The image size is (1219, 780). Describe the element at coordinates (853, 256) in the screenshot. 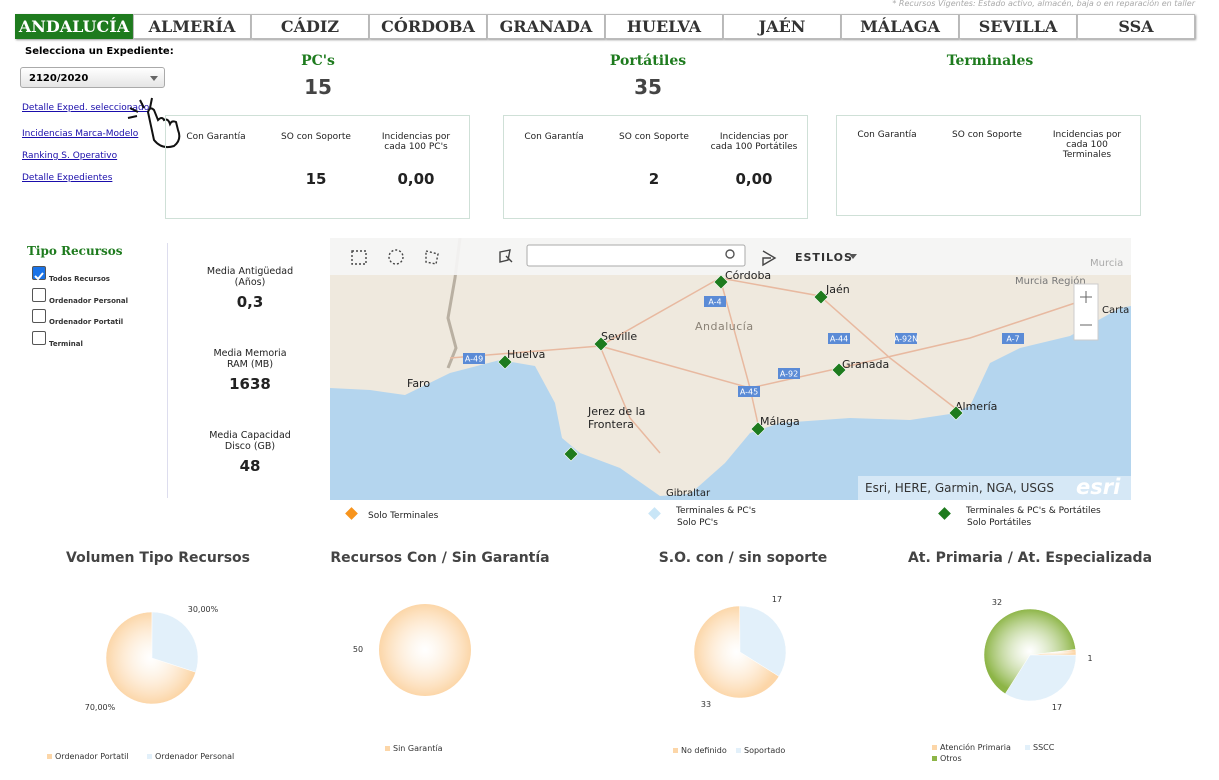

I see `styles-arrow` at that location.